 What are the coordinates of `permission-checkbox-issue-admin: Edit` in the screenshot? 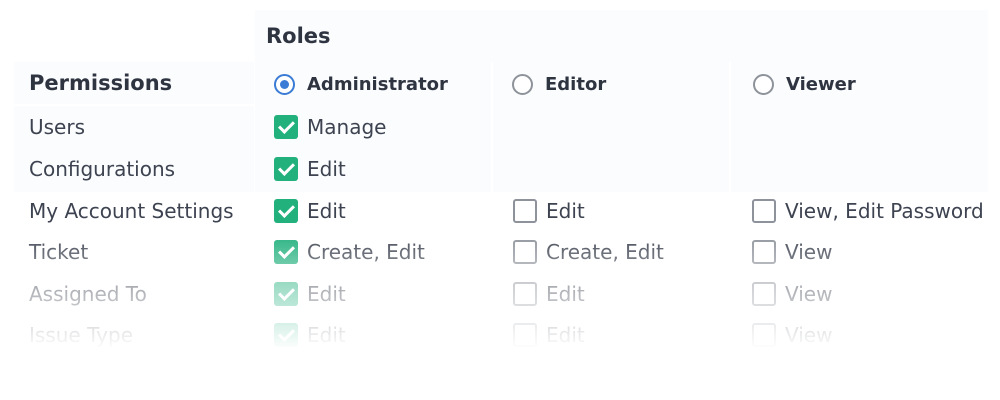 It's located at (310, 335).